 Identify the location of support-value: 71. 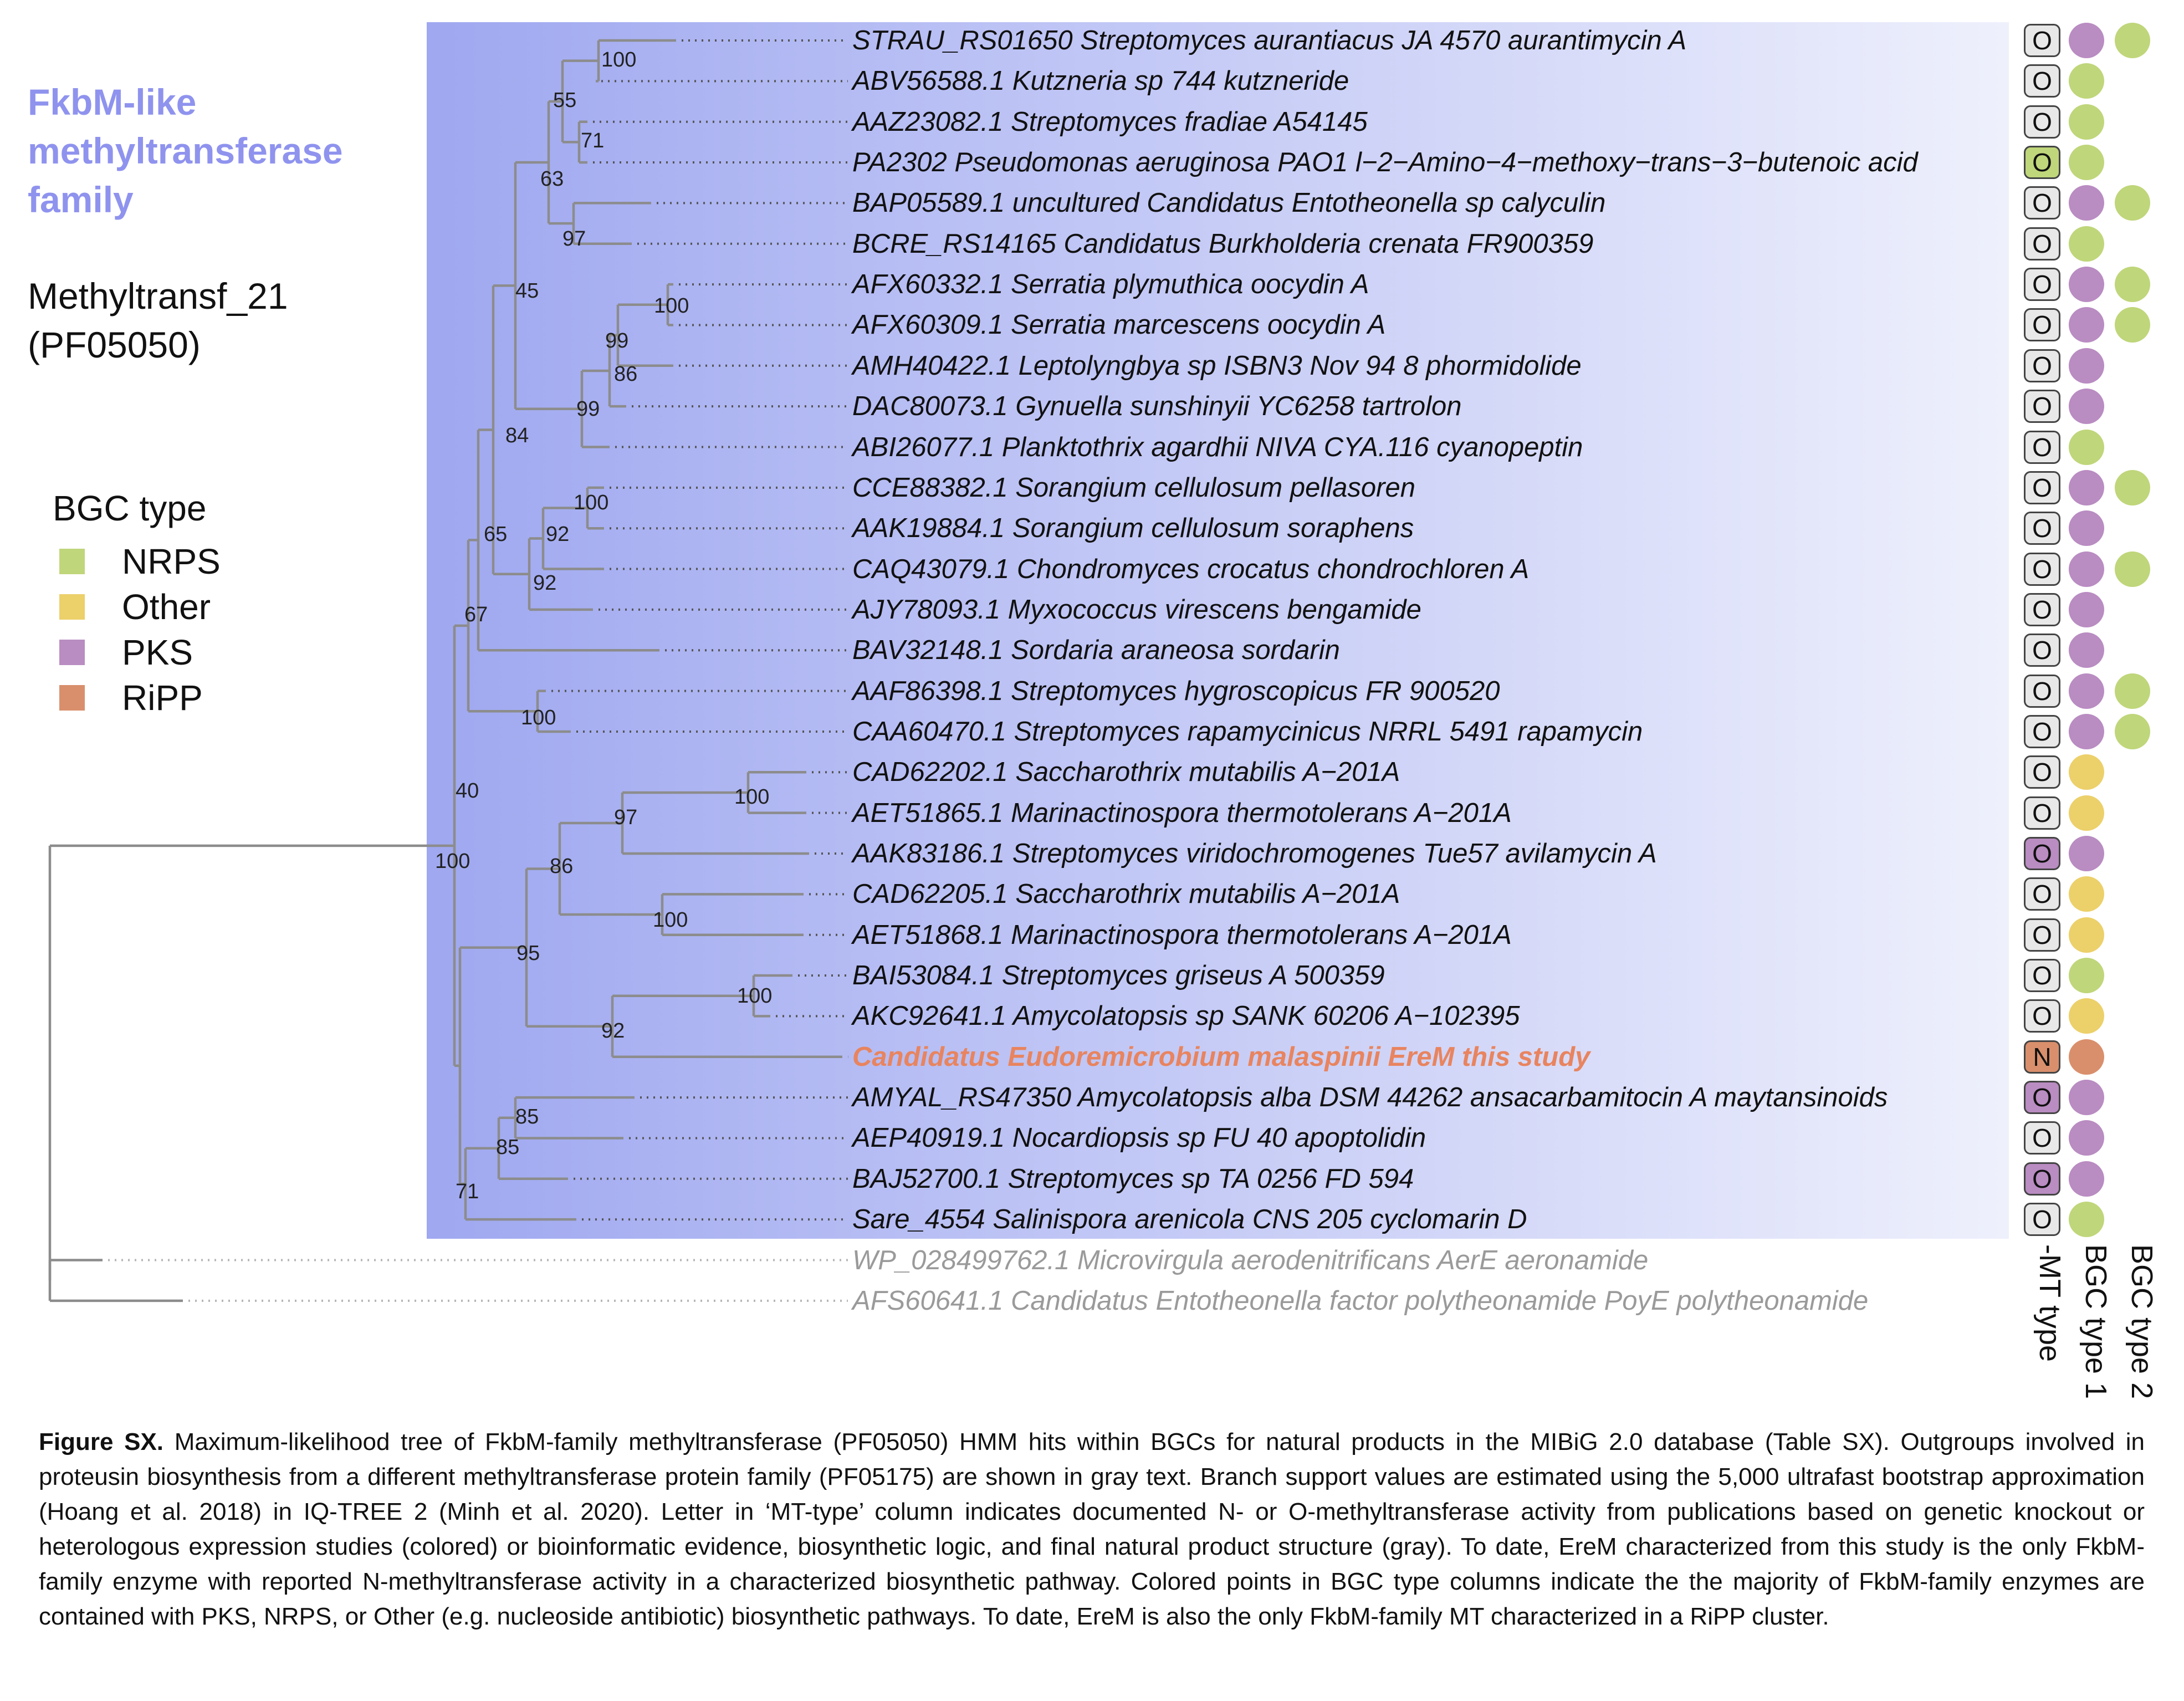
(593, 141).